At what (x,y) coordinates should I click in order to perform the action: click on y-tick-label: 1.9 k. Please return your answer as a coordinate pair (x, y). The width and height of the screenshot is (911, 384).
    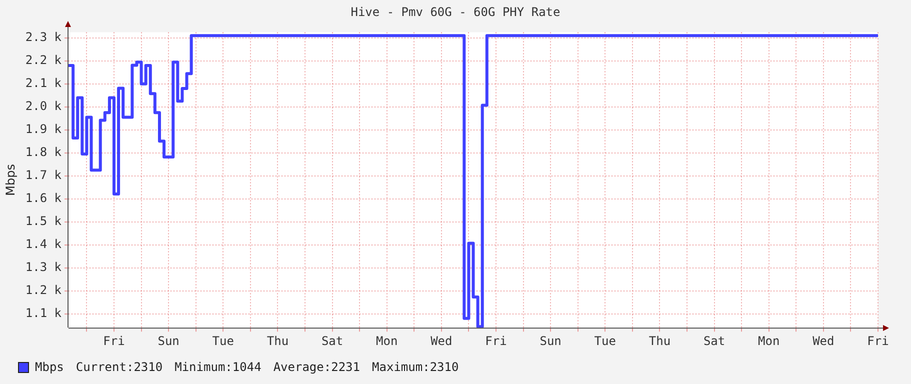
    Looking at the image, I should click on (43, 129).